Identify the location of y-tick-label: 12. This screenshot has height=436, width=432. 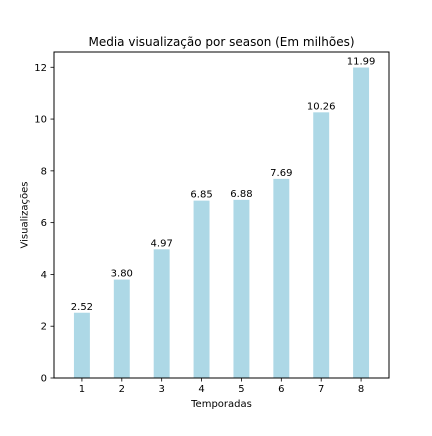
(40, 68).